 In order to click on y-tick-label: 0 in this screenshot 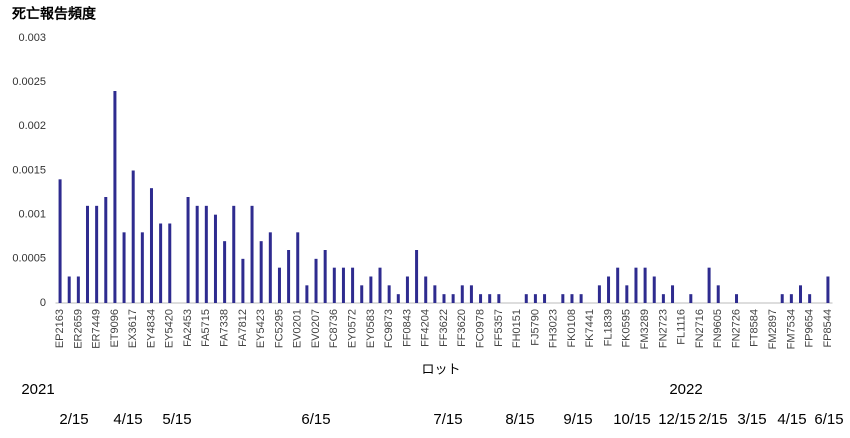, I will do `click(43, 303)`.